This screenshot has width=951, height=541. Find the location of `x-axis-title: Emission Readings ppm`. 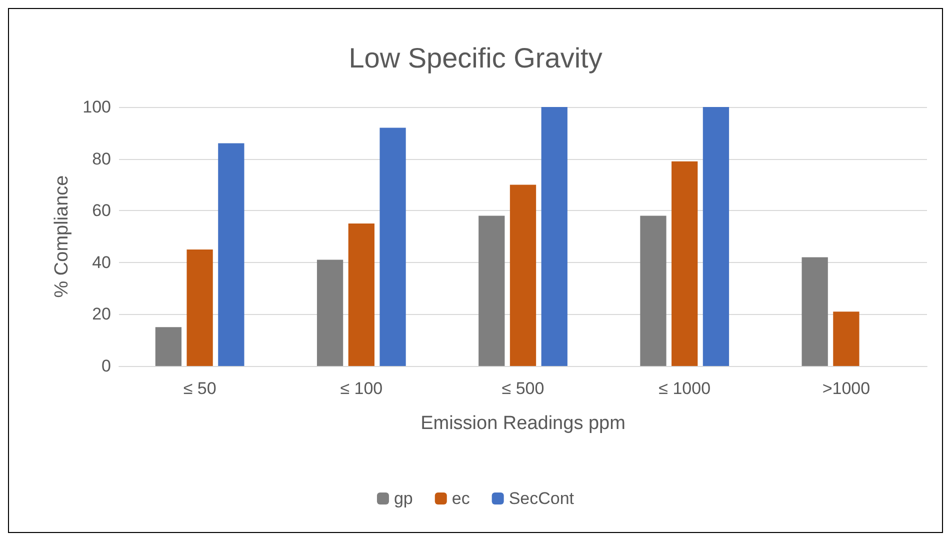

x-axis-title: Emission Readings ppm is located at coordinates (523, 423).